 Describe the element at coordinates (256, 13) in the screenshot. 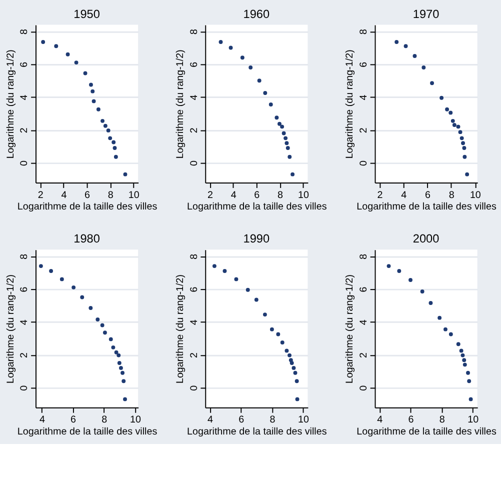

I see `chart-title: 1960` at that location.